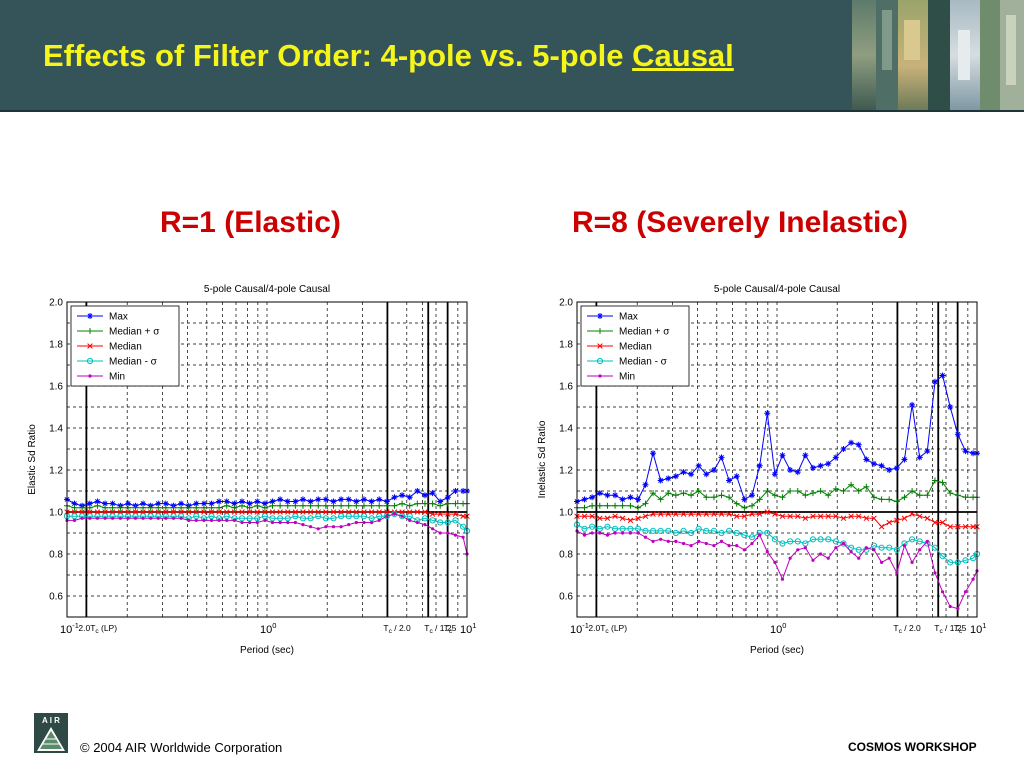  What do you see at coordinates (250, 222) in the screenshot?
I see `left-panel-heading: R=1 (Elastic)` at bounding box center [250, 222].